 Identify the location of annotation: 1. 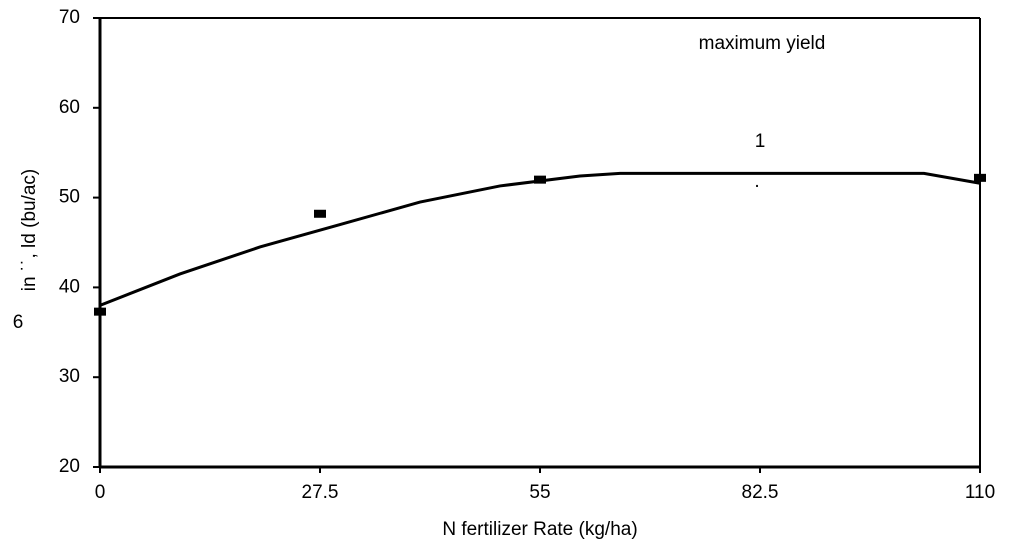
(760, 141).